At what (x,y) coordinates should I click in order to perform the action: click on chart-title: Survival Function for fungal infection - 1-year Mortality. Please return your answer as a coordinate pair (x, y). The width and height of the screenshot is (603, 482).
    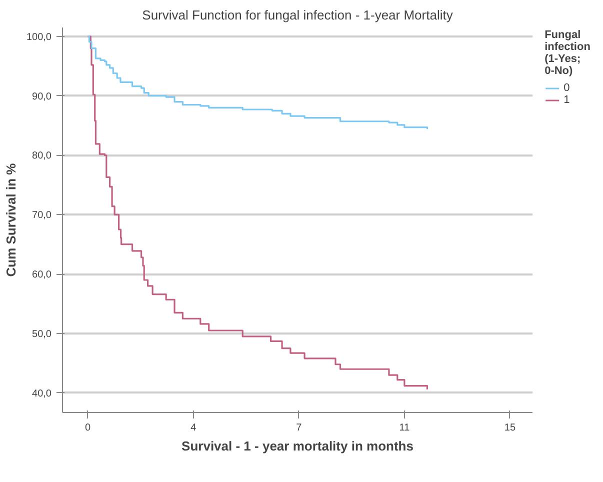
    Looking at the image, I should click on (298, 15).